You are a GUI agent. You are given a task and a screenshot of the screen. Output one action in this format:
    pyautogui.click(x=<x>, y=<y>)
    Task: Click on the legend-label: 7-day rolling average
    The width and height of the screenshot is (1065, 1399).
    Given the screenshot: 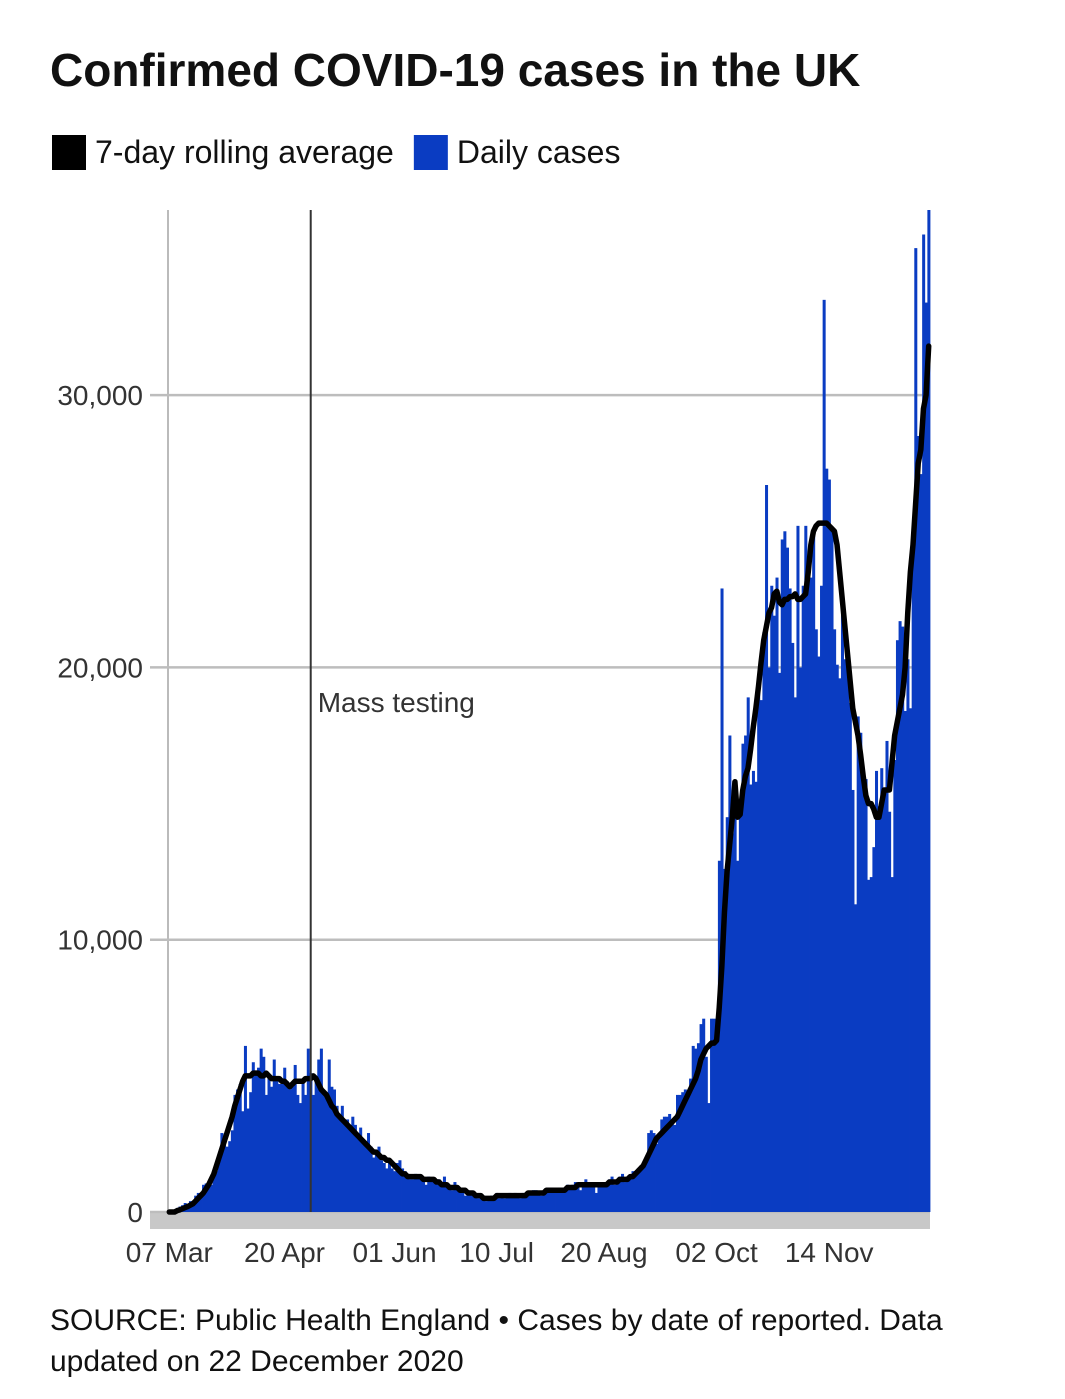 What is the action you would take?
    pyautogui.click(x=244, y=152)
    